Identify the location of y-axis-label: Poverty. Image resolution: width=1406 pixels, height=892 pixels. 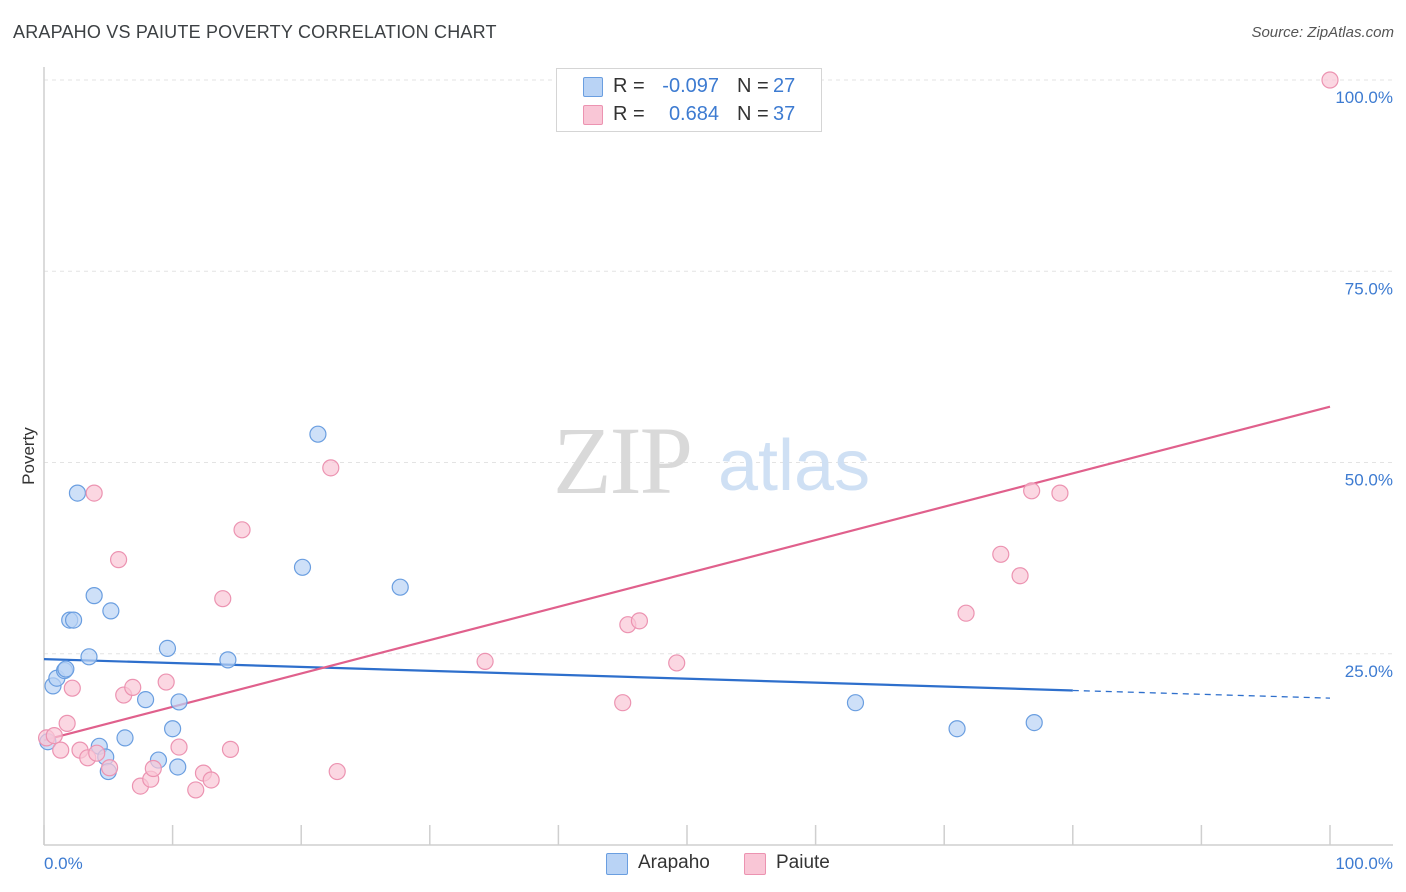
(28, 456).